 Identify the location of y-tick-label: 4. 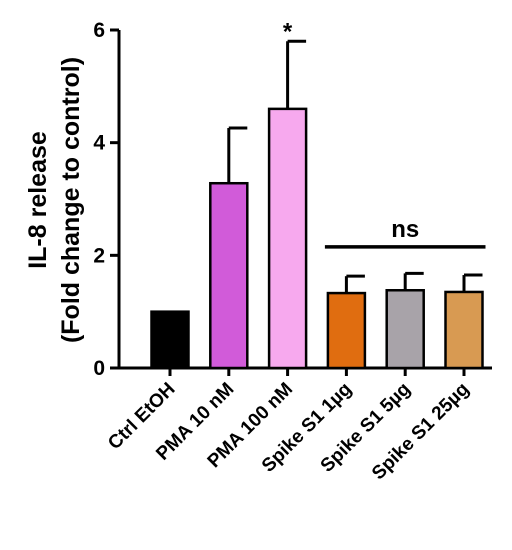
(99, 143).